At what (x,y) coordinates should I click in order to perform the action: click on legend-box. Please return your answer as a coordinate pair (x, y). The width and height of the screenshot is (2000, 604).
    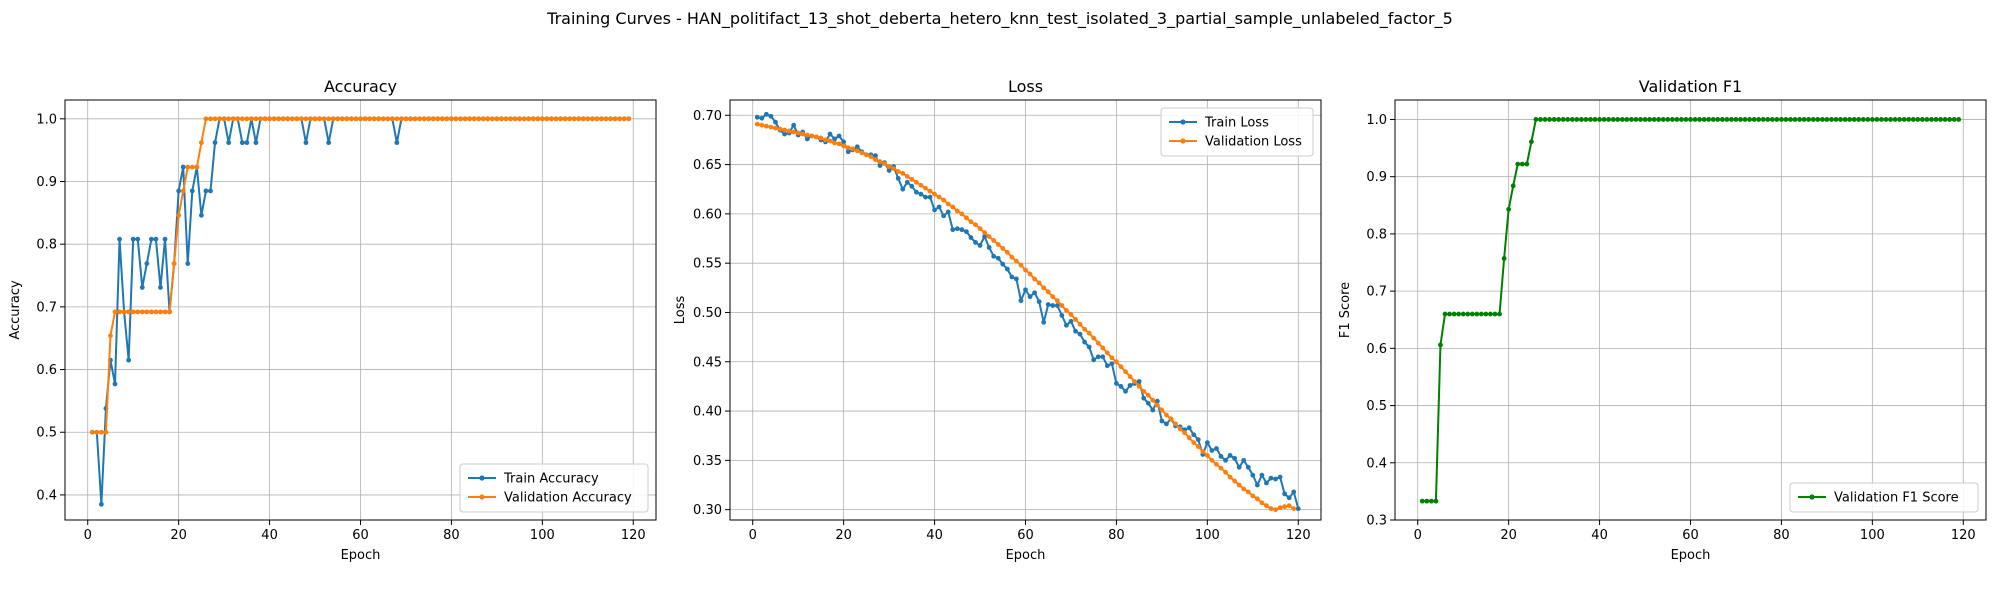
    Looking at the image, I should click on (1237, 132).